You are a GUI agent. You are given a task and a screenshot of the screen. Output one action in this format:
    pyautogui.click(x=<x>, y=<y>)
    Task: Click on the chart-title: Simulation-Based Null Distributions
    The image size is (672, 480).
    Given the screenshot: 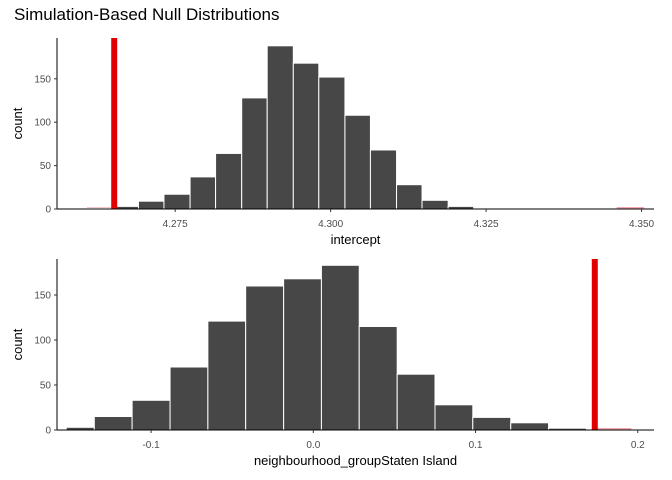 What is the action you would take?
    pyautogui.click(x=147, y=14)
    